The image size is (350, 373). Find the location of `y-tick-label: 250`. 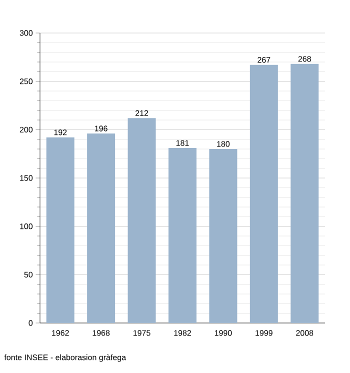

y-tick-label: 250 is located at coordinates (26, 81).